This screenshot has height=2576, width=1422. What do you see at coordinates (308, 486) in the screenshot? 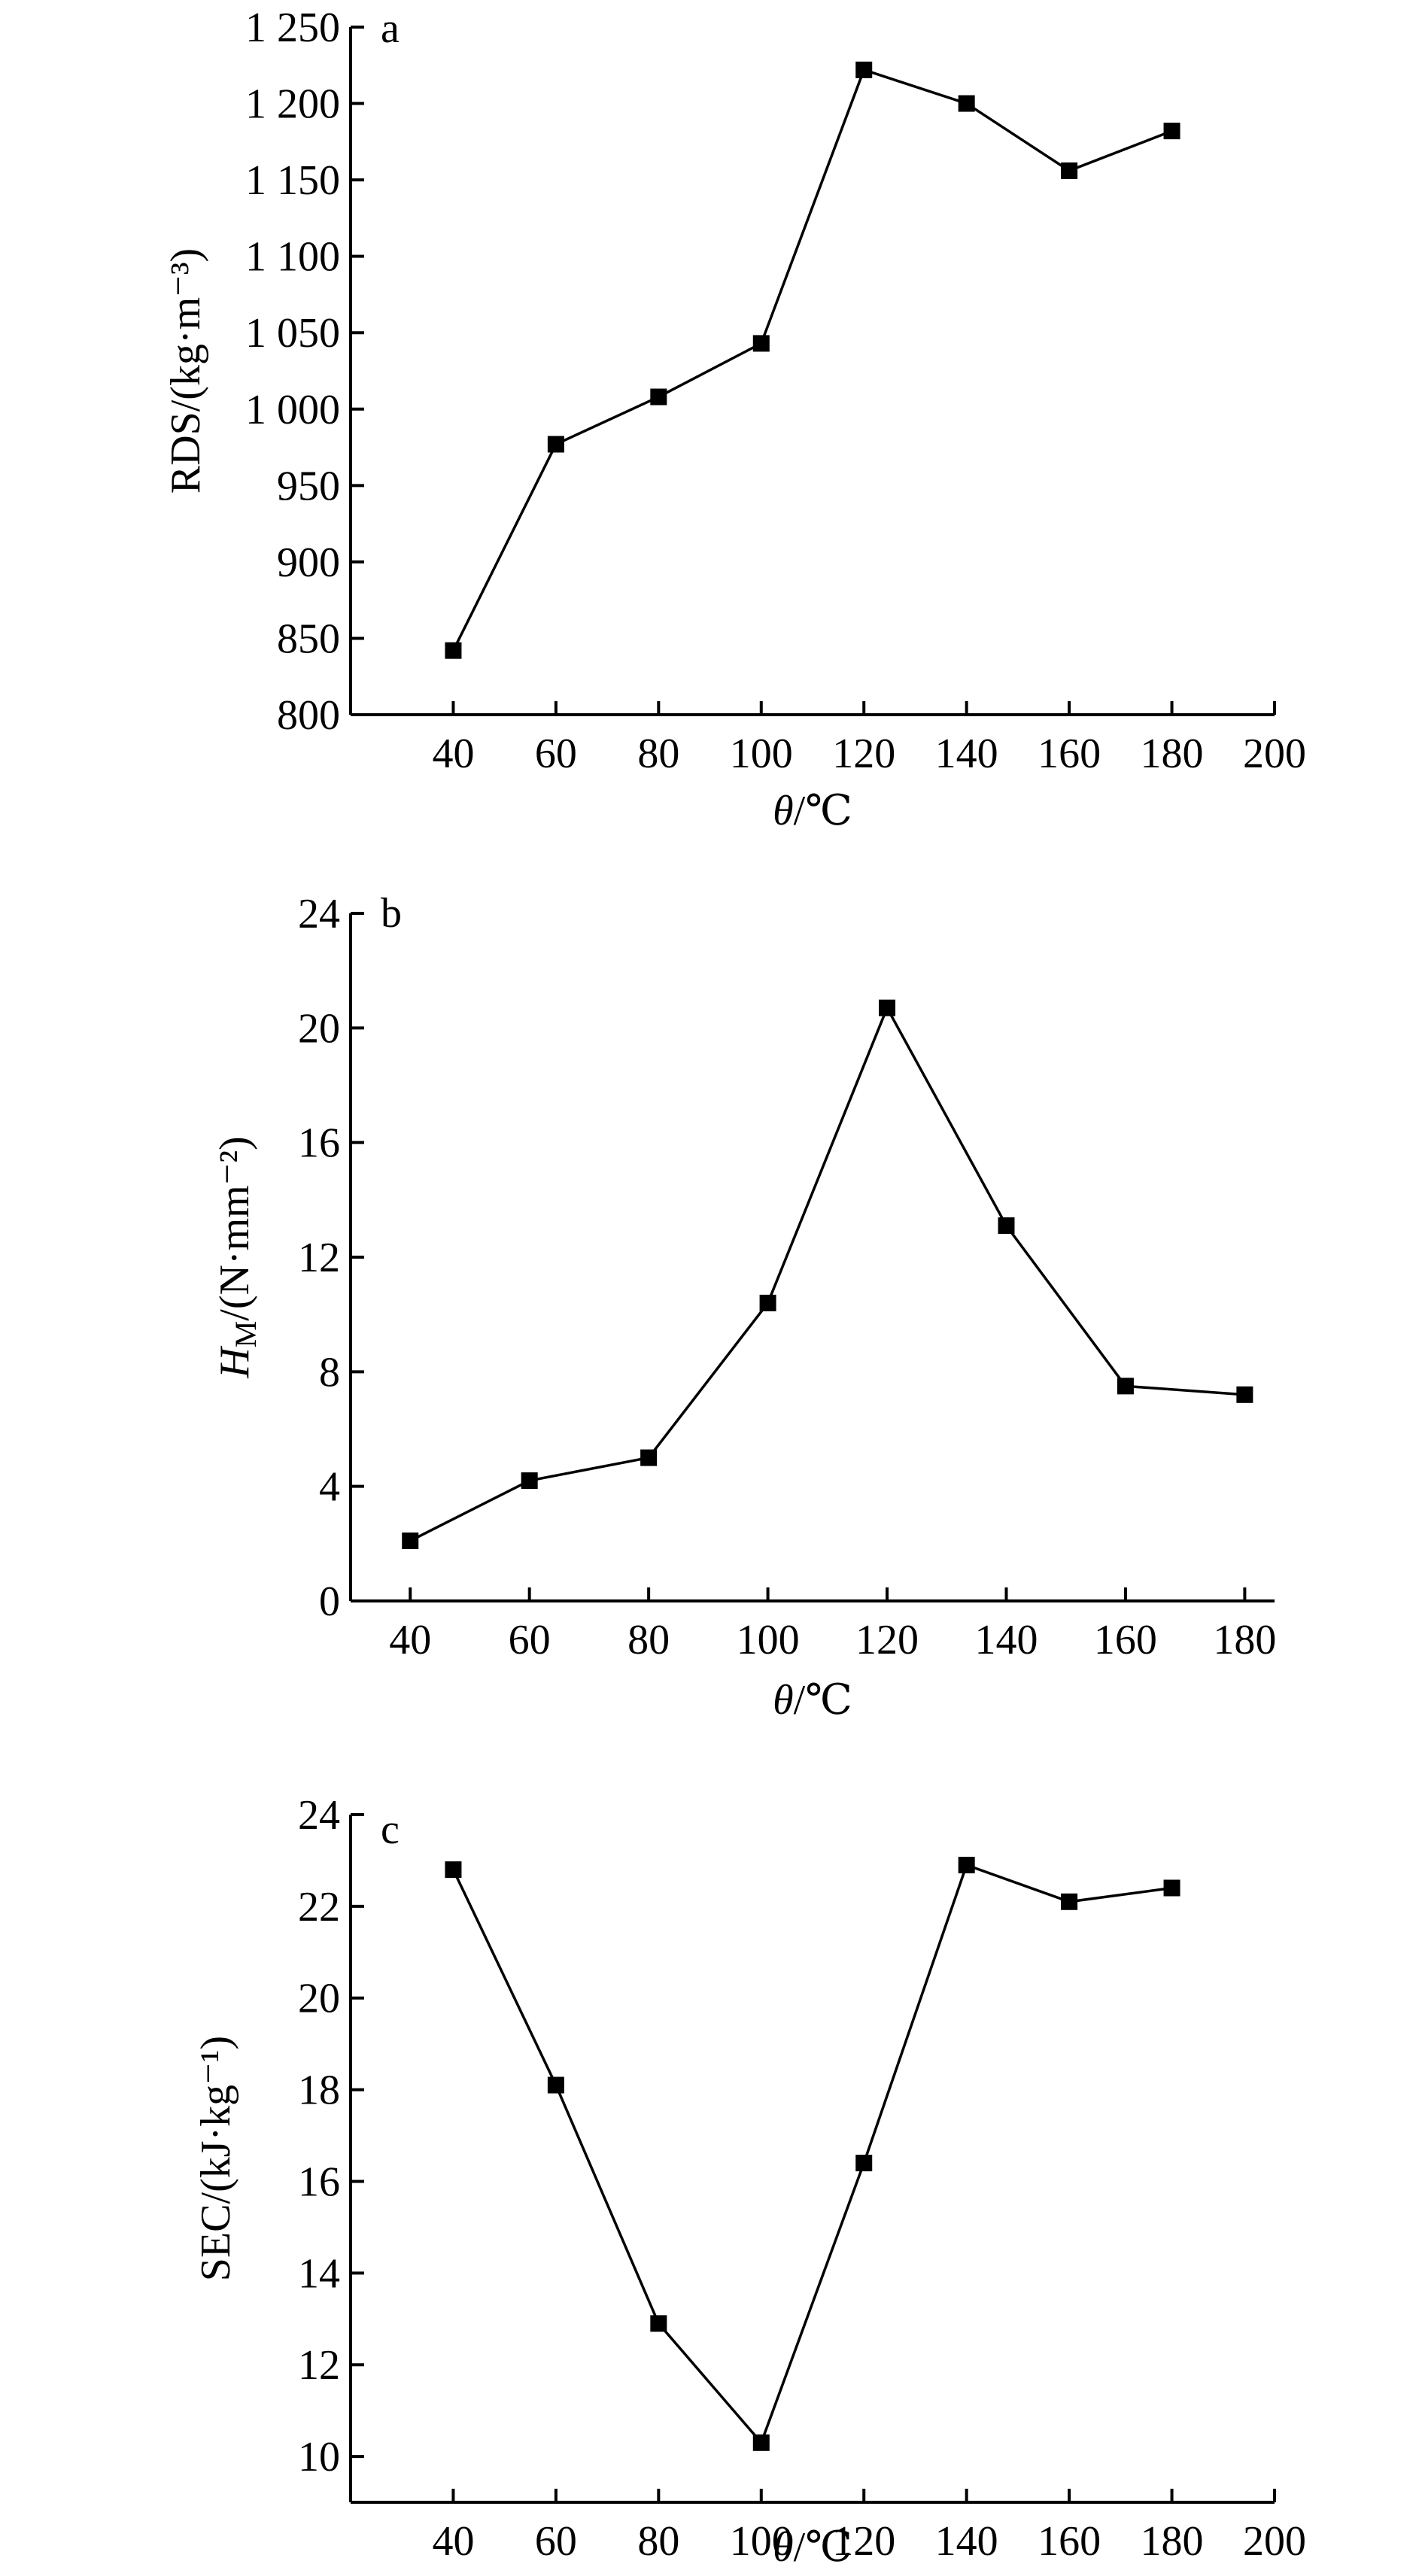
I see `y-tick-label: 950` at bounding box center [308, 486].